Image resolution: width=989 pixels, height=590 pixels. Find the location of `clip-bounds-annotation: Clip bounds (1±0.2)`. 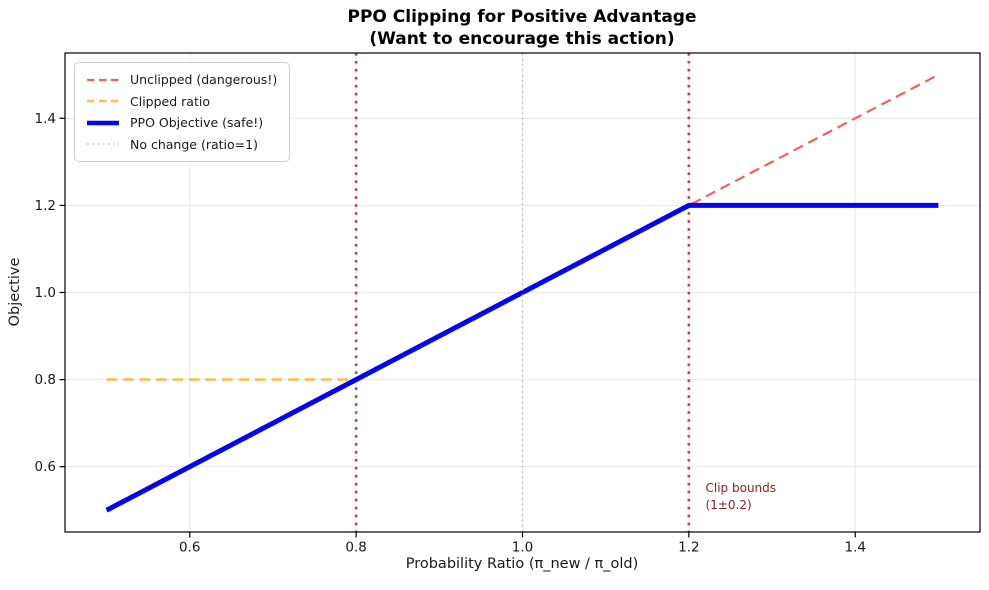

clip-bounds-annotation: Clip bounds (1±0.2) is located at coordinates (741, 497).